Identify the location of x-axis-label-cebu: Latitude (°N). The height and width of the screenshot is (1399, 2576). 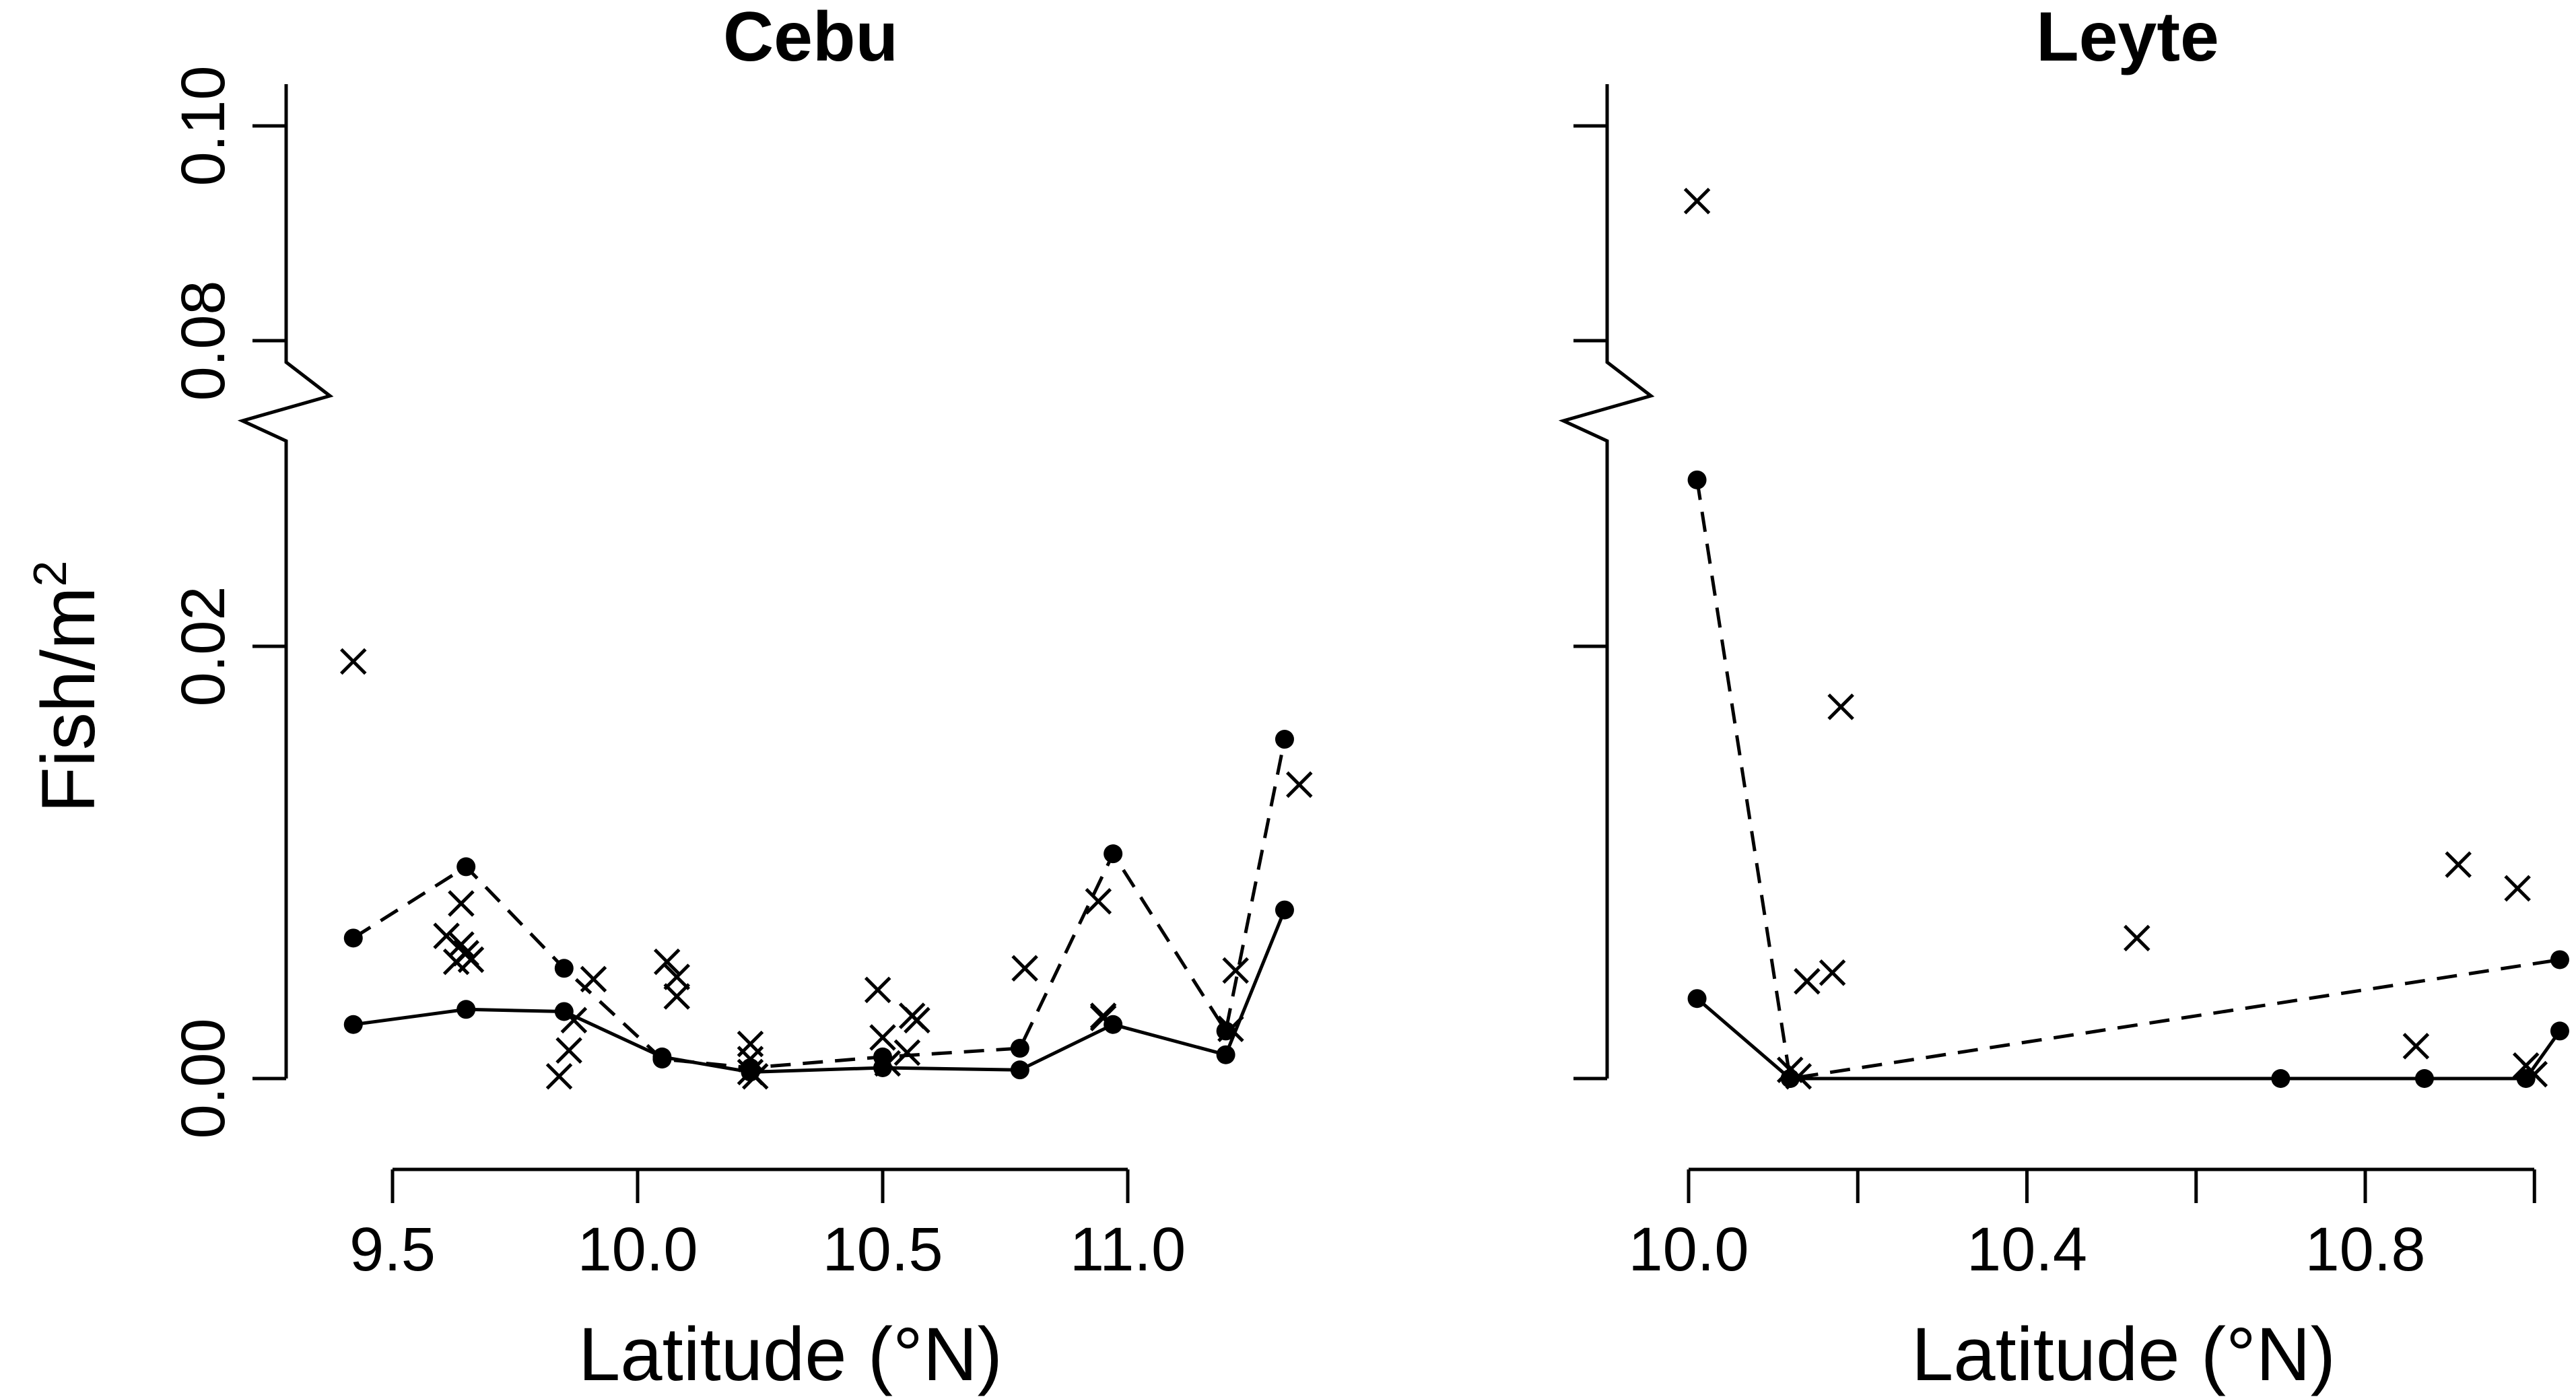
(791, 1354).